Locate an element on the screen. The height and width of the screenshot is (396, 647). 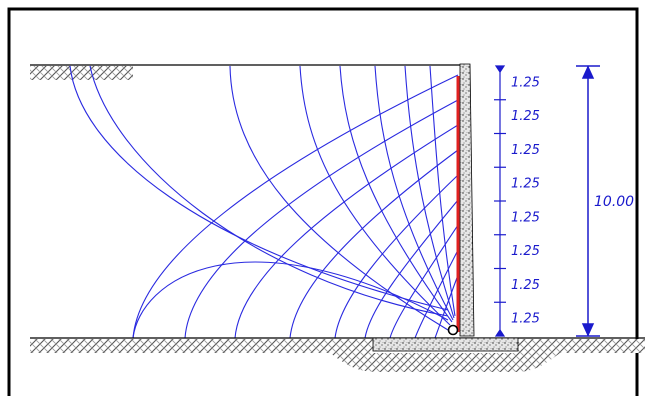
upper-ground-hatch is located at coordinates (81, 73).